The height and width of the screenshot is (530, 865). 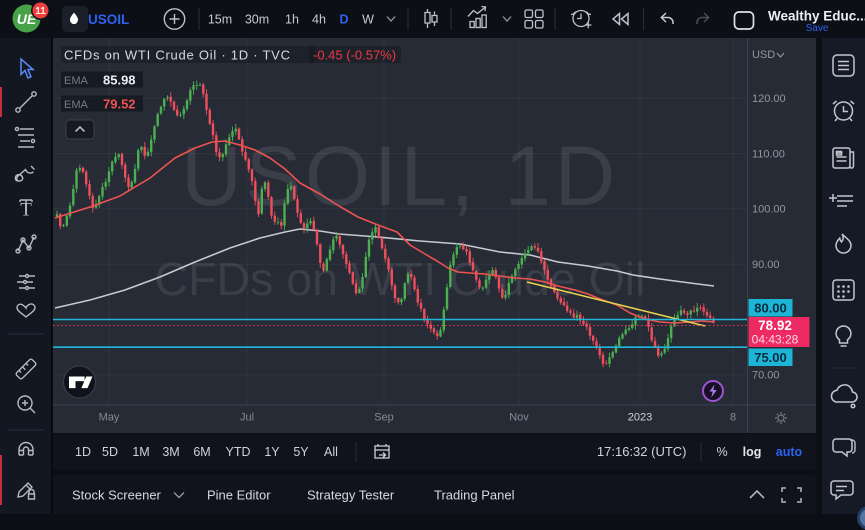 What do you see at coordinates (789, 452) in the screenshot?
I see `svg-text: auto` at bounding box center [789, 452].